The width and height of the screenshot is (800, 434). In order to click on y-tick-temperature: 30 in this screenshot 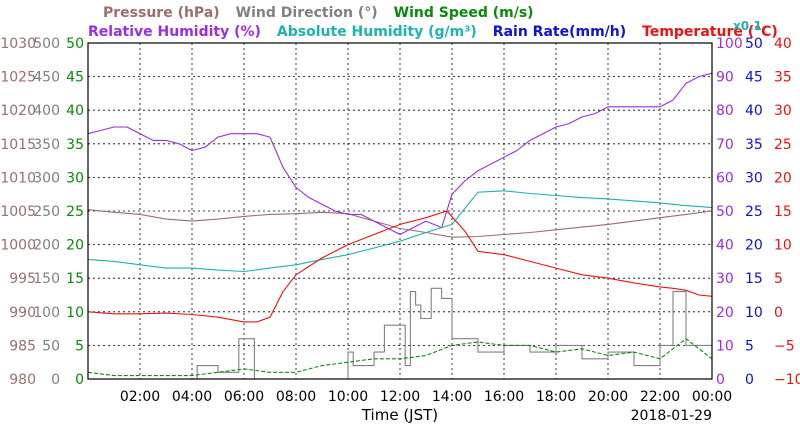, I will do `click(783, 111)`.